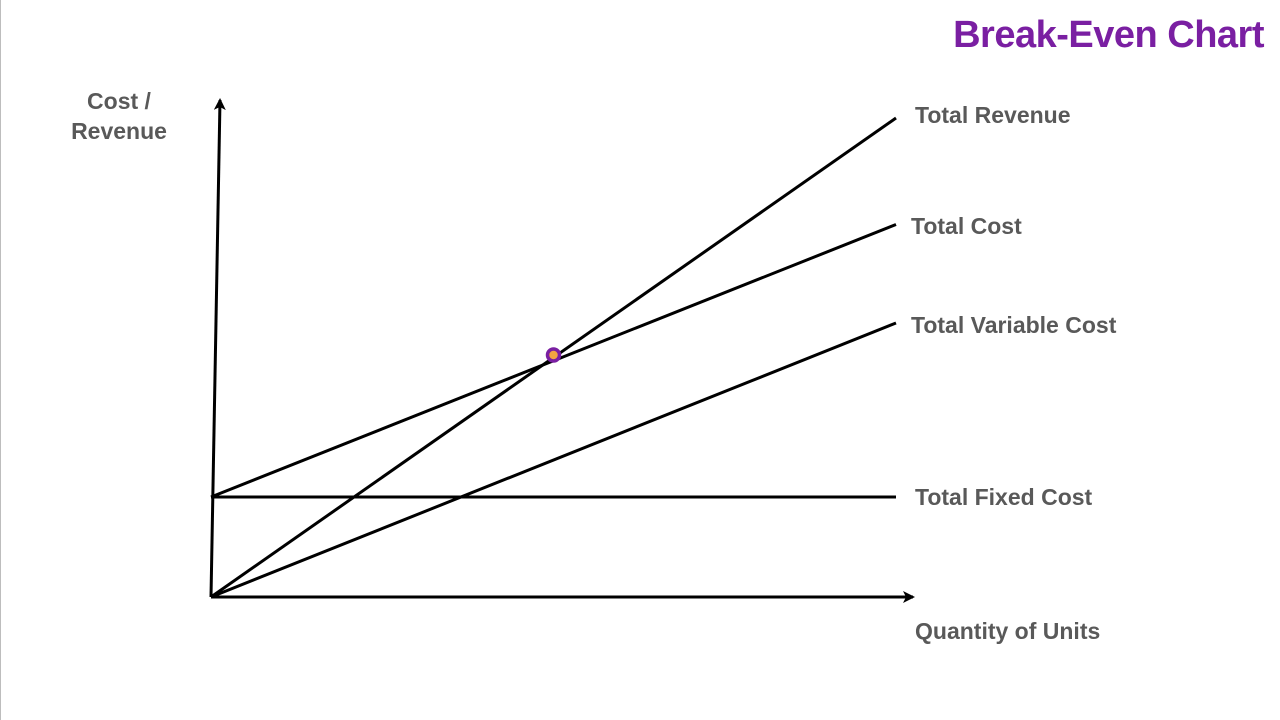  What do you see at coordinates (217, 348) in the screenshot?
I see `y-axis` at bounding box center [217, 348].